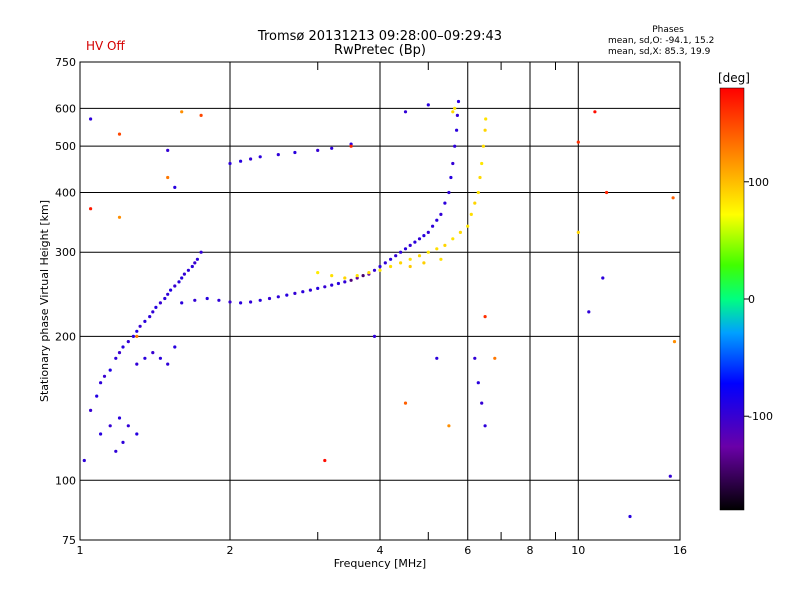  I want to click on colorbar, so click(732, 299).